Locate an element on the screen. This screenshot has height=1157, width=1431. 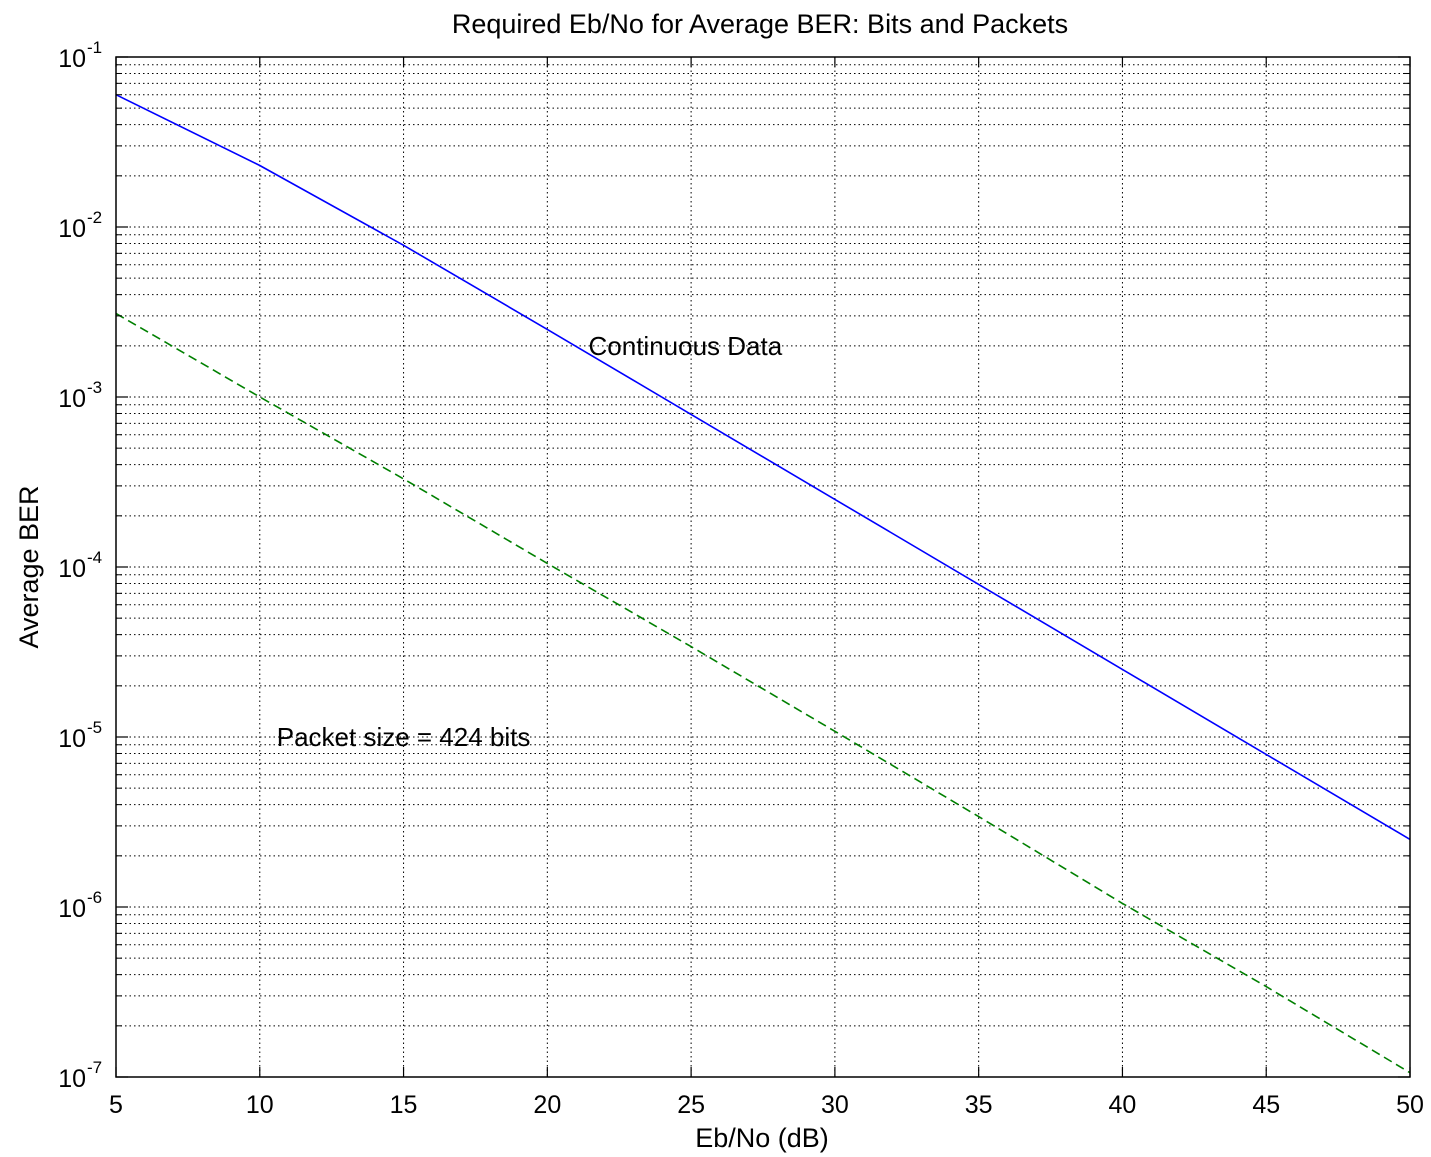
annotations: Continuous Data Packet size = 424 bits is located at coordinates (530, 541).